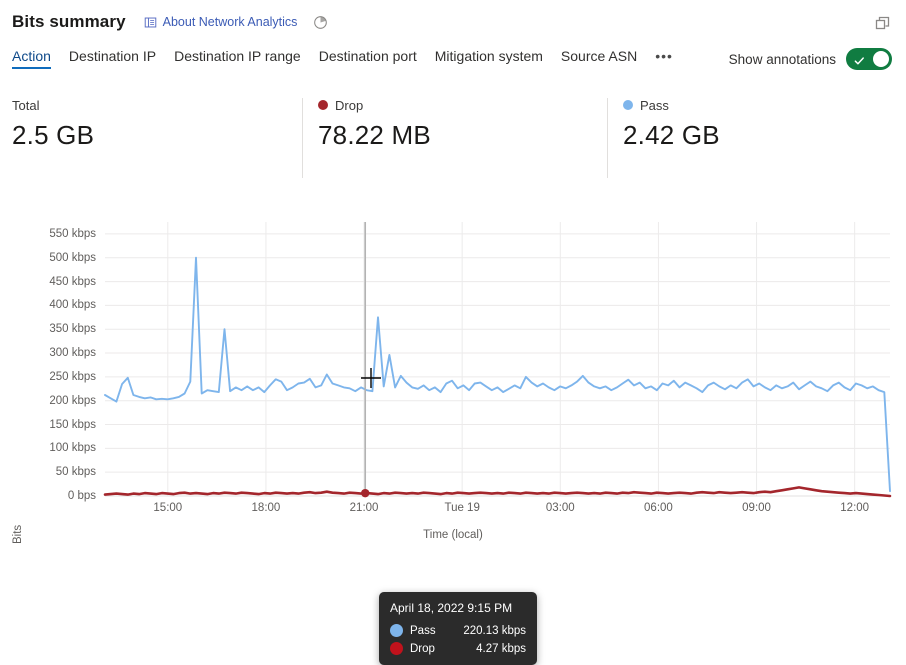  I want to click on drop-color-dot-icon, so click(323, 105).